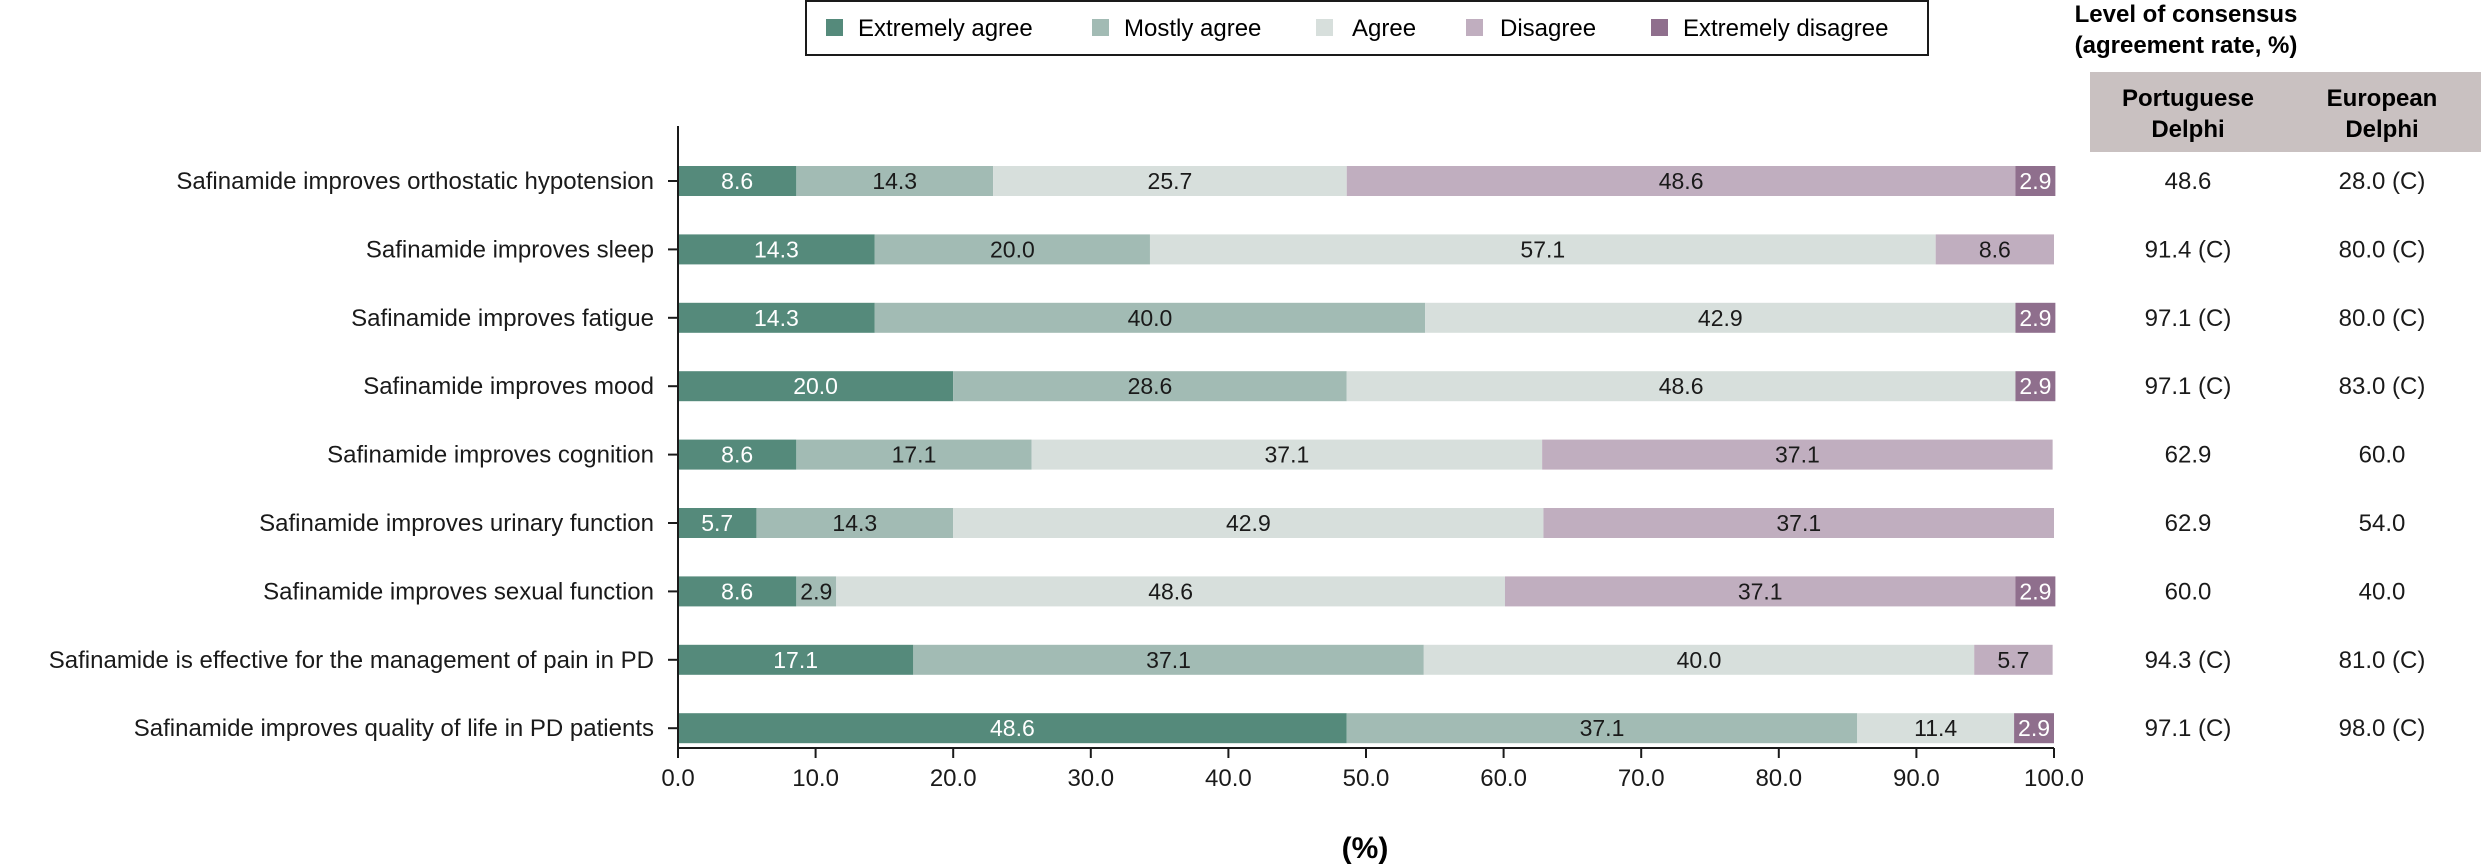 This screenshot has width=2481, height=864. I want to click on category-label: Safinamide improves sleep, so click(510, 249).